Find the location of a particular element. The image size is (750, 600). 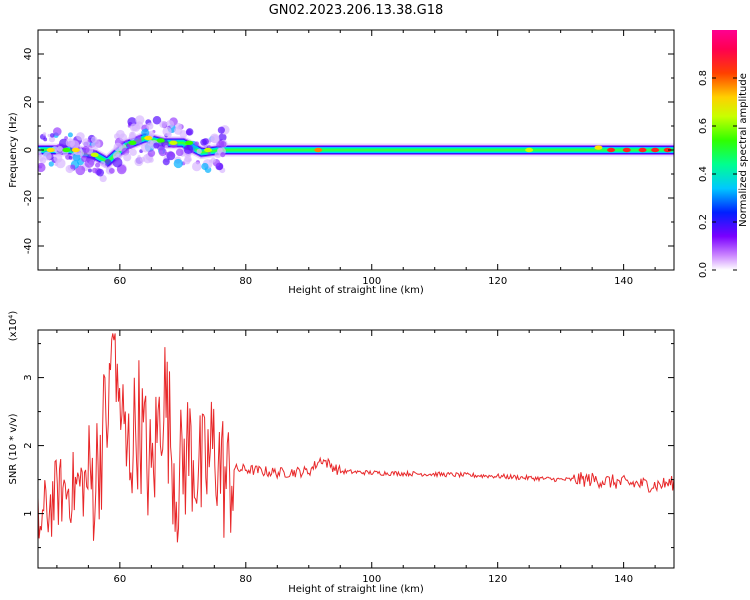

figure-title: GN02.2023.206.13.38.G18 is located at coordinates (356, 10).